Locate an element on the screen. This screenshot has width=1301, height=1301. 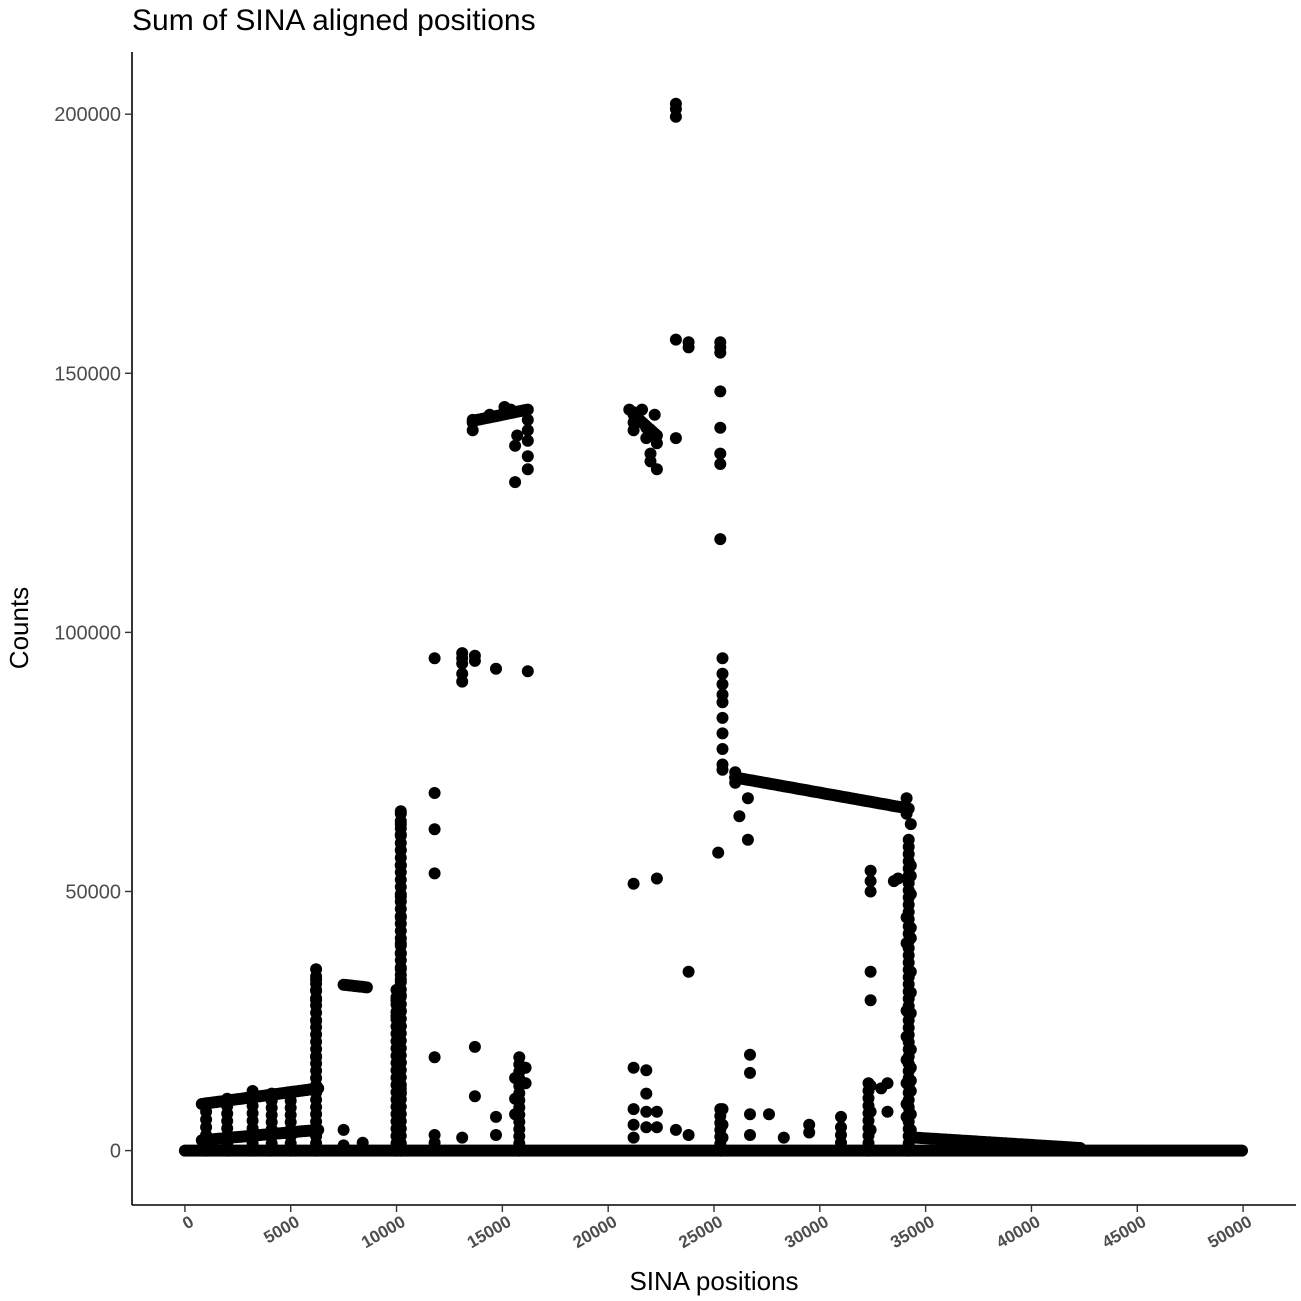
y-ticks: 0 50000 100000 150000 200000 is located at coordinates (93, 633).